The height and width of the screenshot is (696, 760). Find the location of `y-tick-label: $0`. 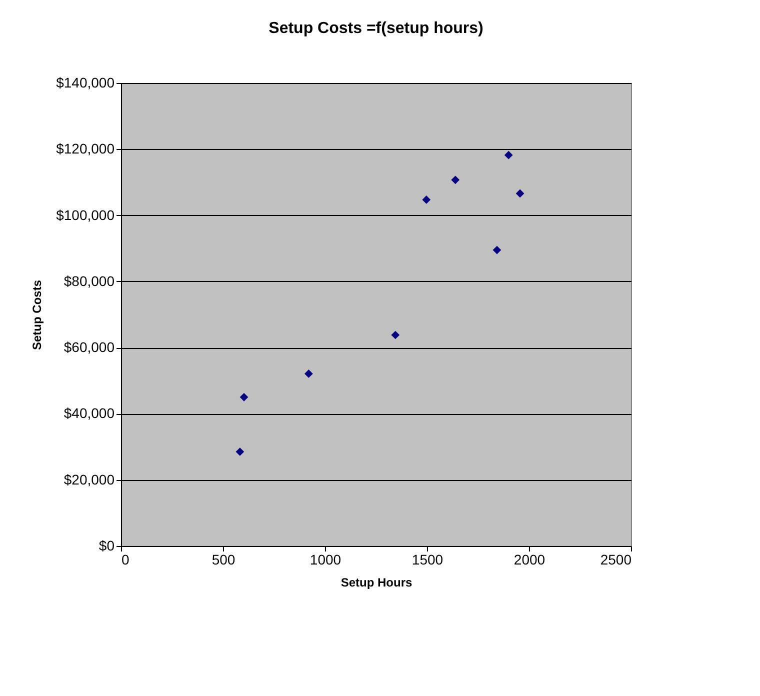

y-tick-label: $0 is located at coordinates (106, 546).